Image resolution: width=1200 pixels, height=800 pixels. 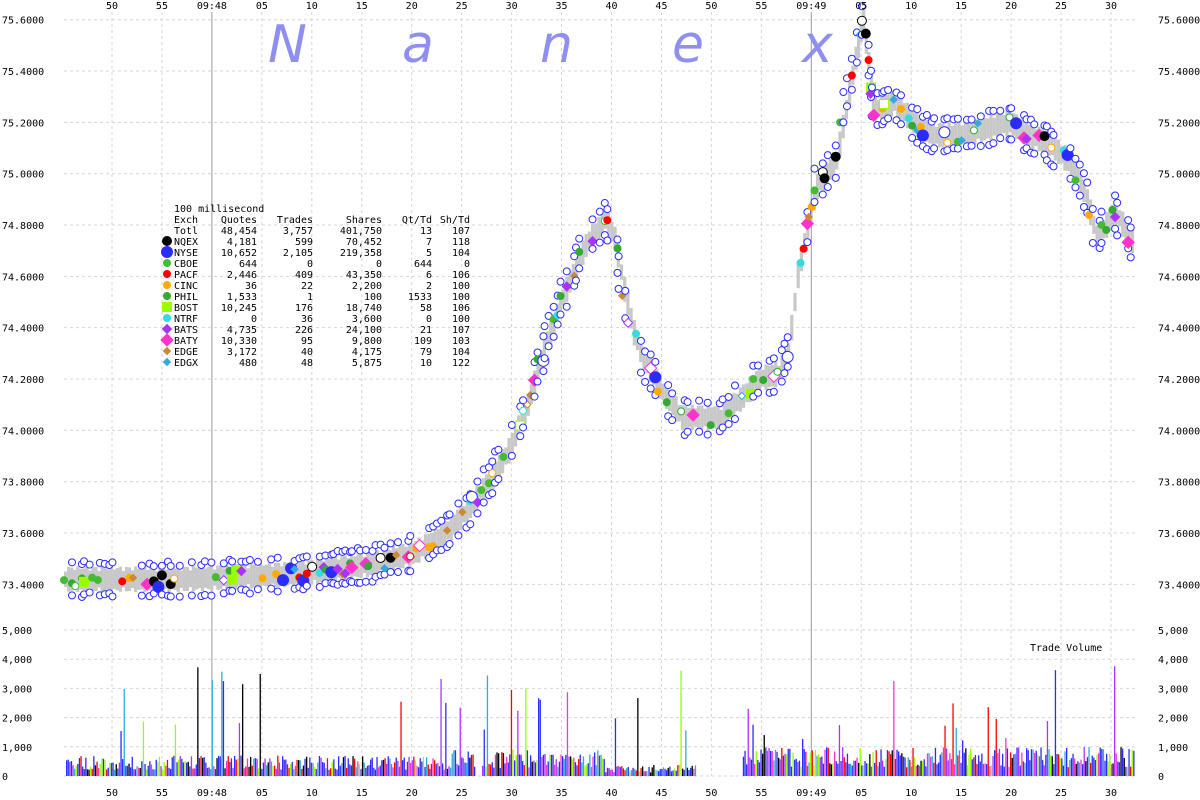 What do you see at coordinates (23, 329) in the screenshot?
I see `price-tick-label-left: 74.4000` at bounding box center [23, 329].